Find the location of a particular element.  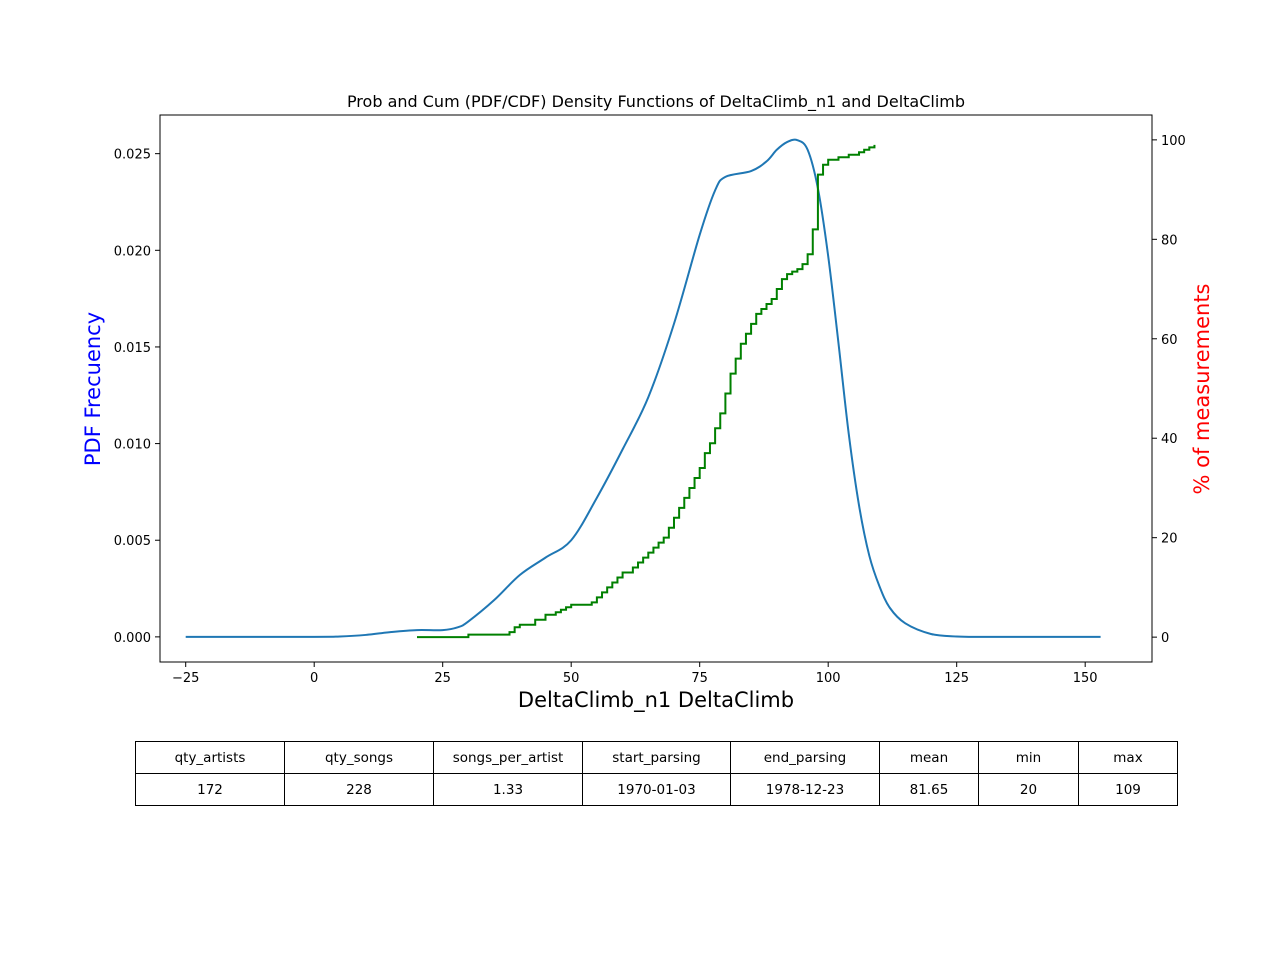

table-header-cell: end_parsing is located at coordinates (805, 757).